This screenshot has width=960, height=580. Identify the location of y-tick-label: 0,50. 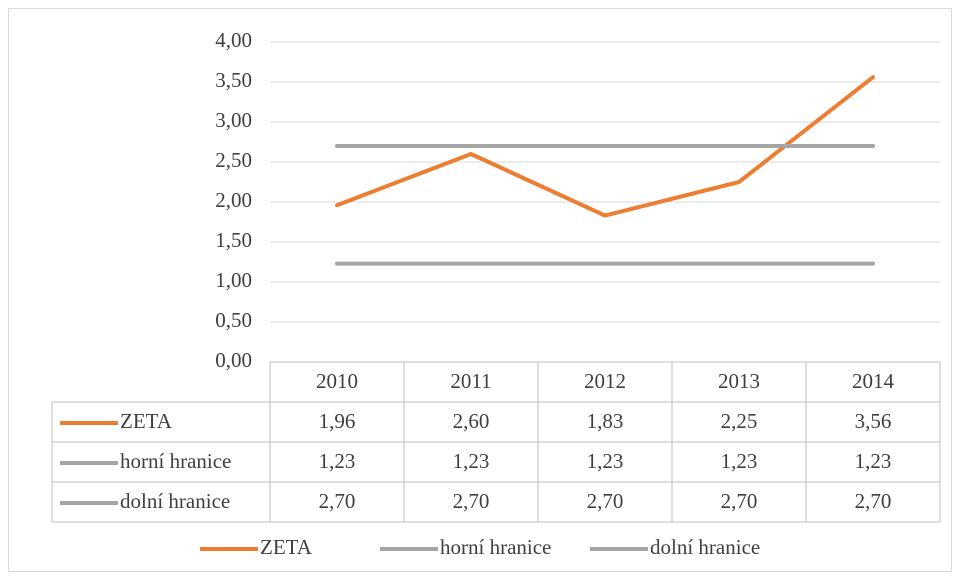
(233, 320).